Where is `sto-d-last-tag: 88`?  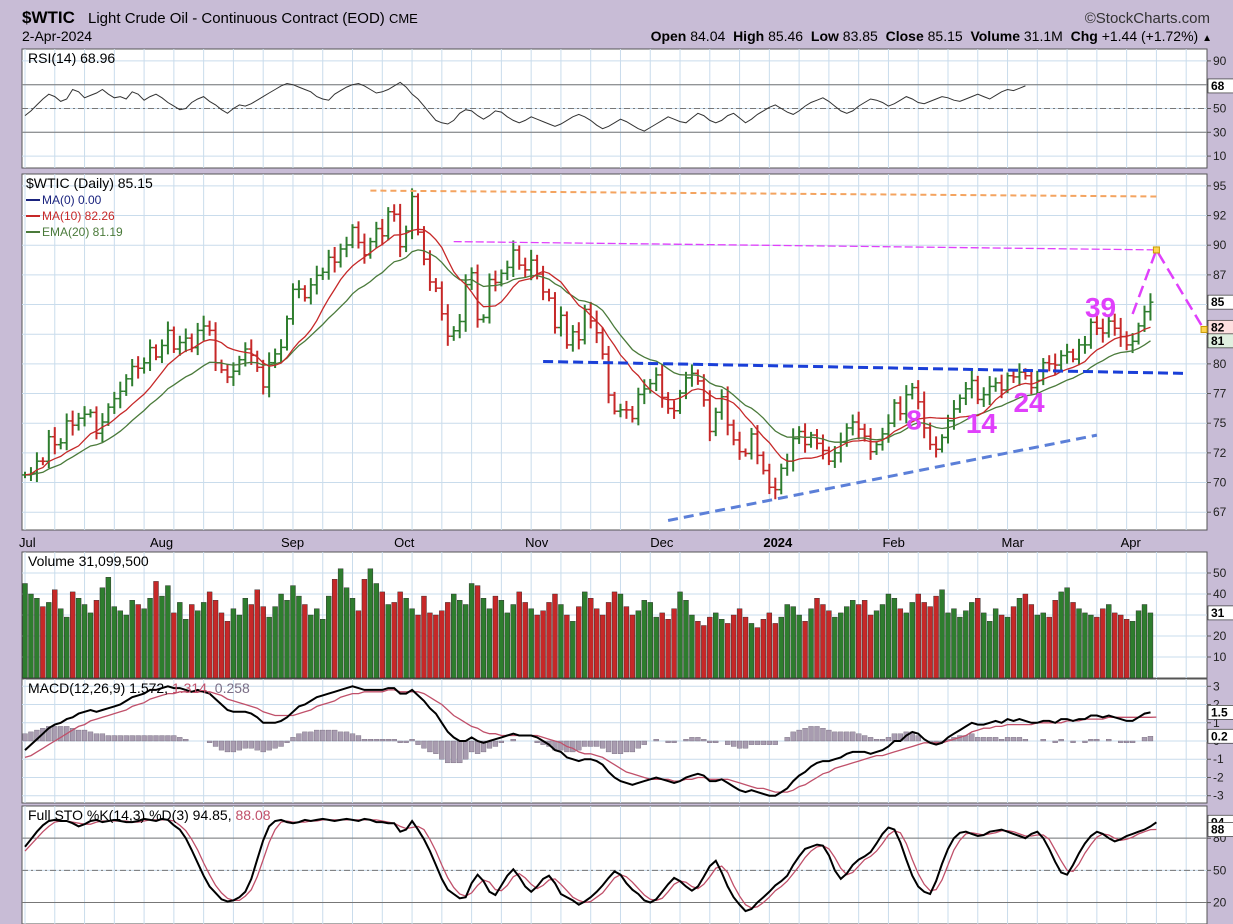
sto-d-last-tag: 88 is located at coordinates (1220, 829).